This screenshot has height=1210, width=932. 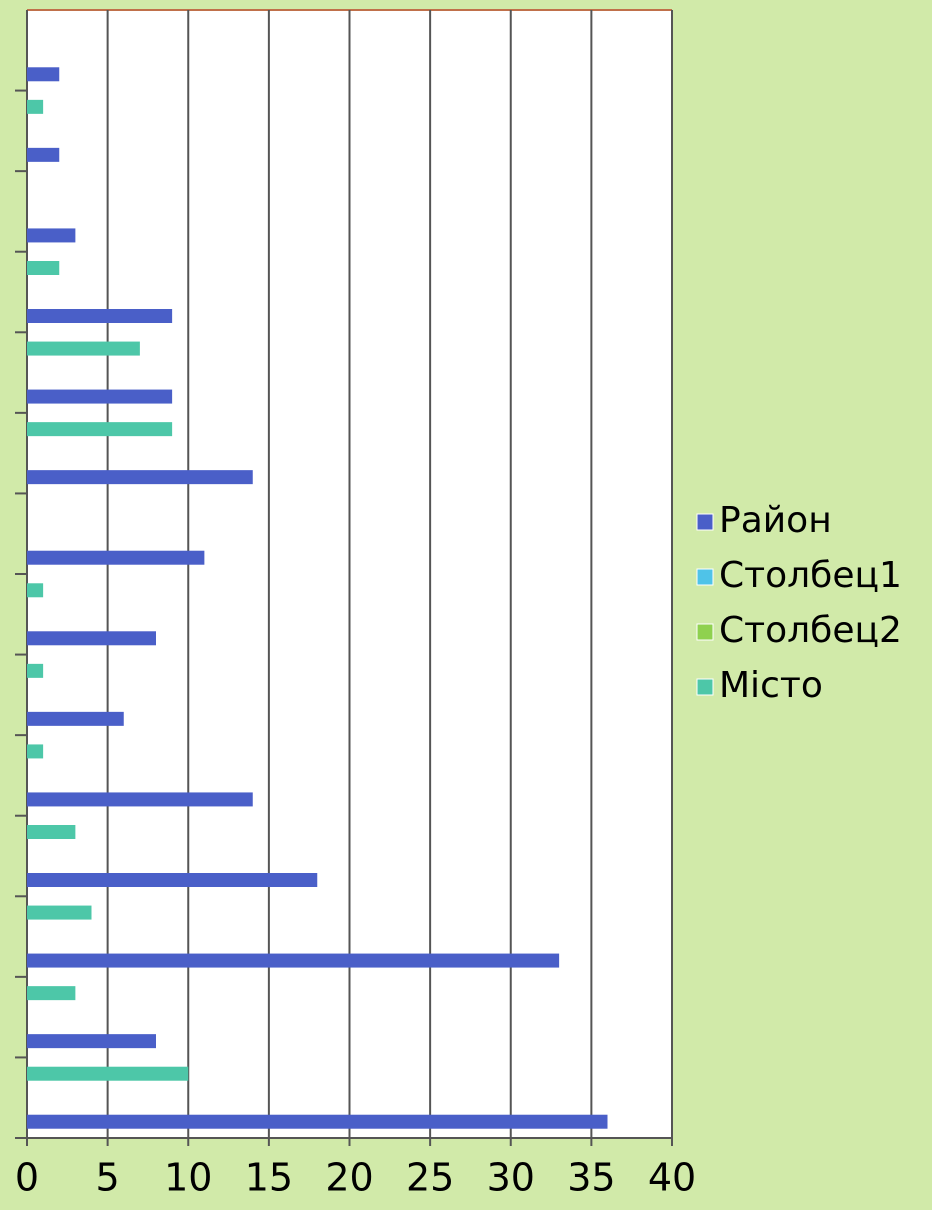 I want to click on legend-label: Місто, so click(x=771, y=685).